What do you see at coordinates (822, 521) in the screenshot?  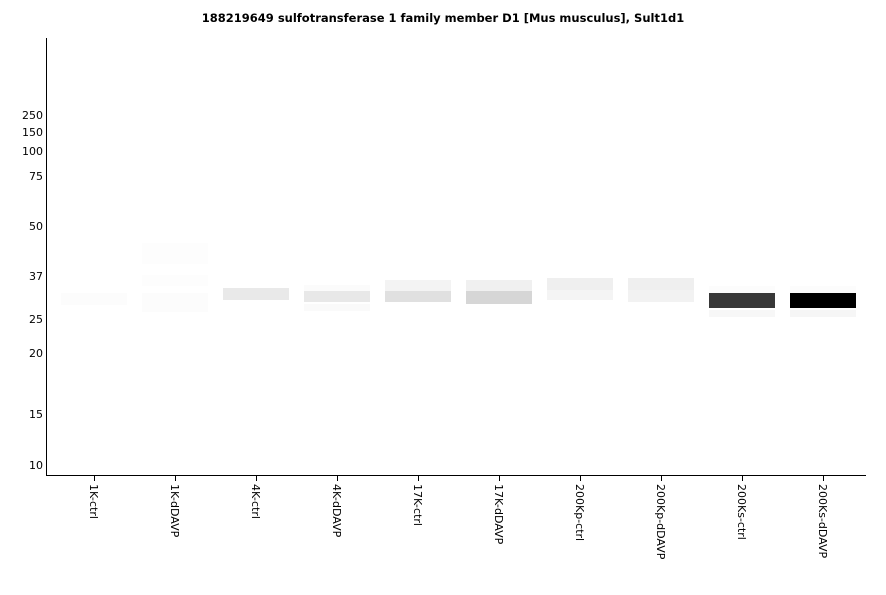 I see `x-tick-label-200ks-ddavp: 200Ks-dDAVP` at bounding box center [822, 521].